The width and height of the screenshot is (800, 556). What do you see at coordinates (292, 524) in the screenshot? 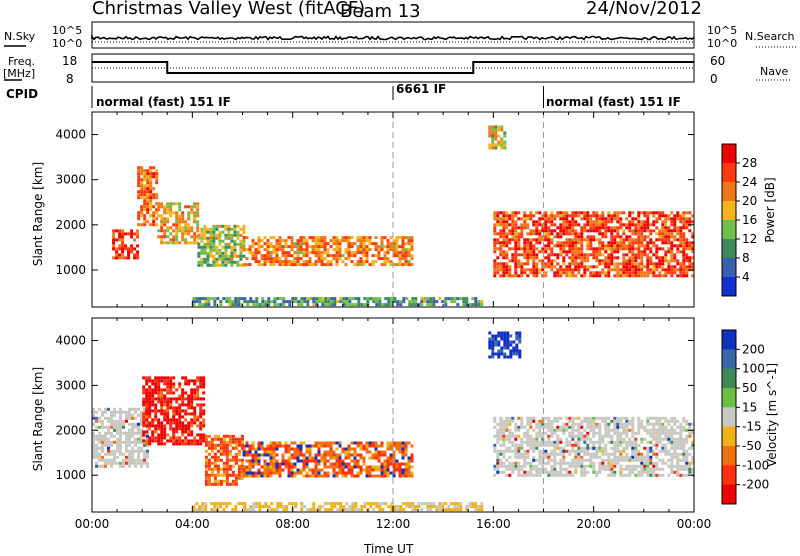
I see `x-tick-label: 08:00` at bounding box center [292, 524].